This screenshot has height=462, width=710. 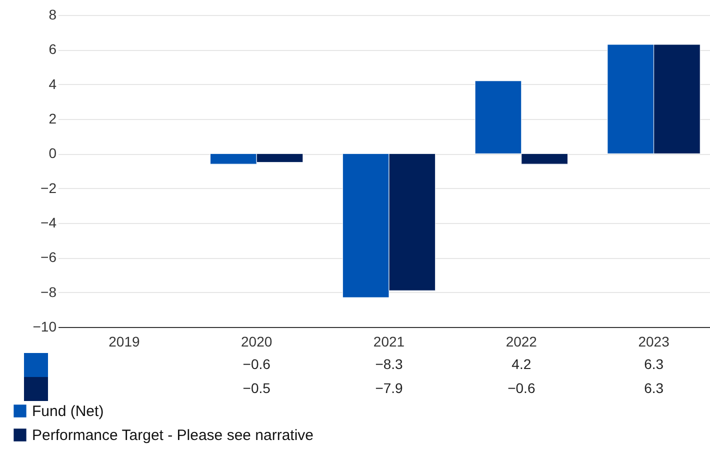 I want to click on y-tick-label: 0, so click(x=52, y=153).